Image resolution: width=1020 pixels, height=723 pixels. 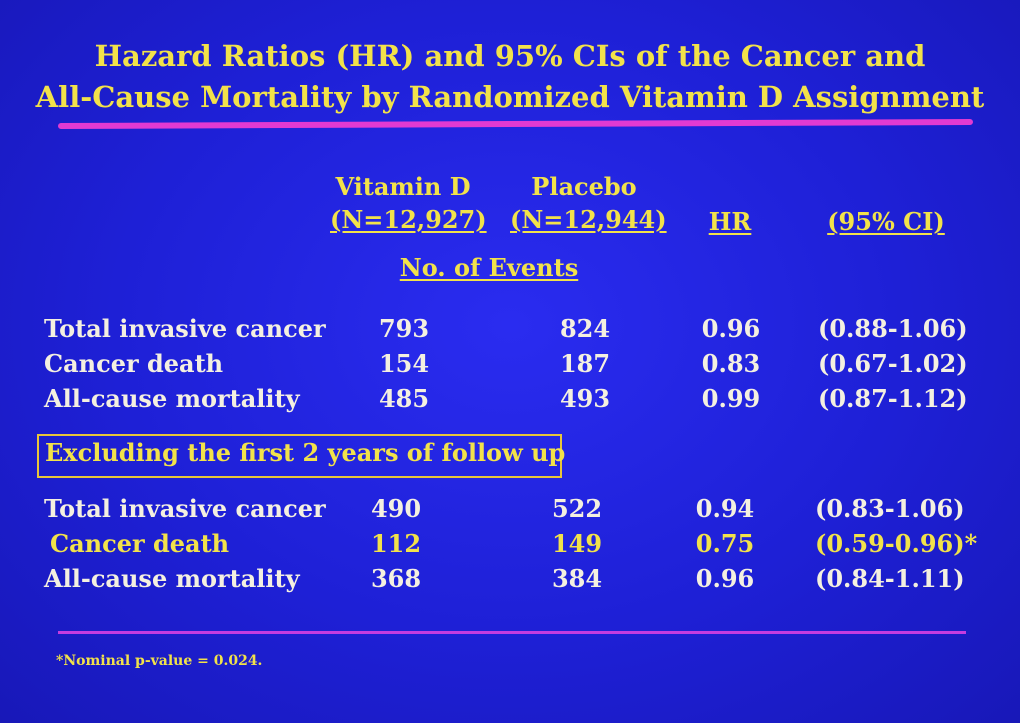 I want to click on row-vitamin-d-events: 368, so click(x=396, y=578).